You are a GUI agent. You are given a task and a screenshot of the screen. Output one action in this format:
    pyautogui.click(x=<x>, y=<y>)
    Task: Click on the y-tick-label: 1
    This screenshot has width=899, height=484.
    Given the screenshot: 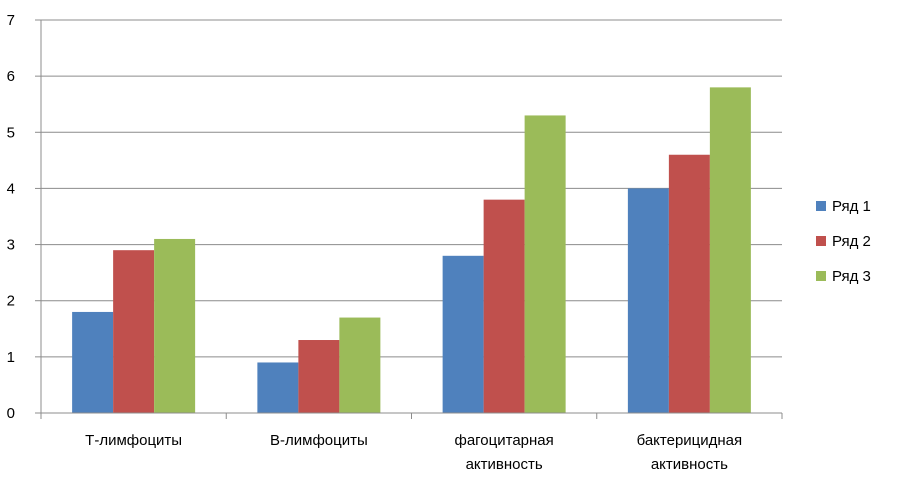 What is the action you would take?
    pyautogui.click(x=11, y=357)
    